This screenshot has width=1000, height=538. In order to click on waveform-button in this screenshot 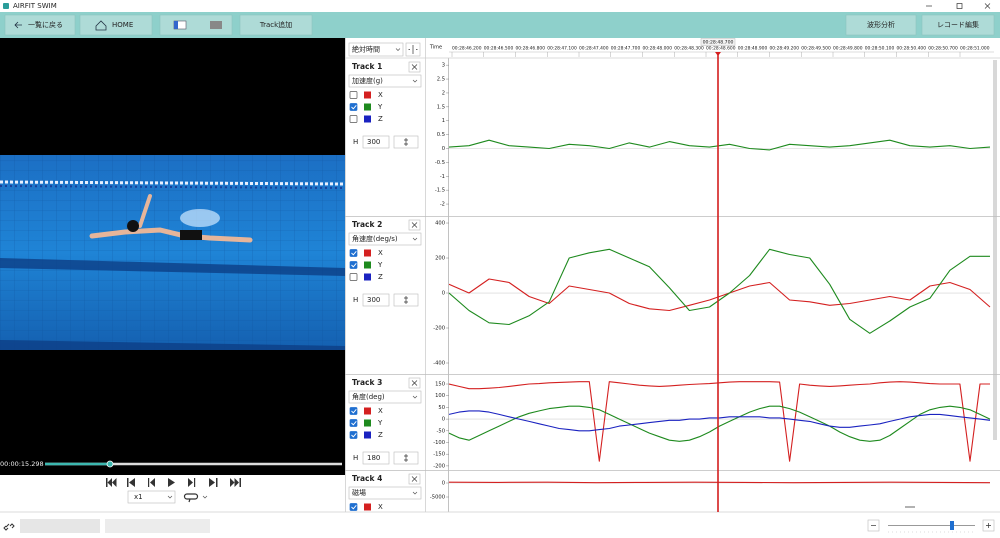, I will do `click(881, 25)`.